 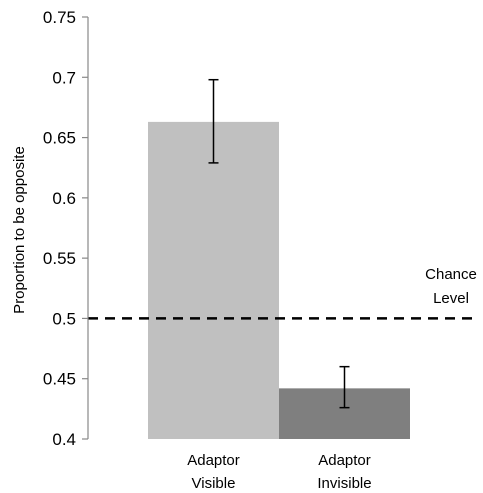 I want to click on category-label-line2: Visible, so click(x=214, y=483).